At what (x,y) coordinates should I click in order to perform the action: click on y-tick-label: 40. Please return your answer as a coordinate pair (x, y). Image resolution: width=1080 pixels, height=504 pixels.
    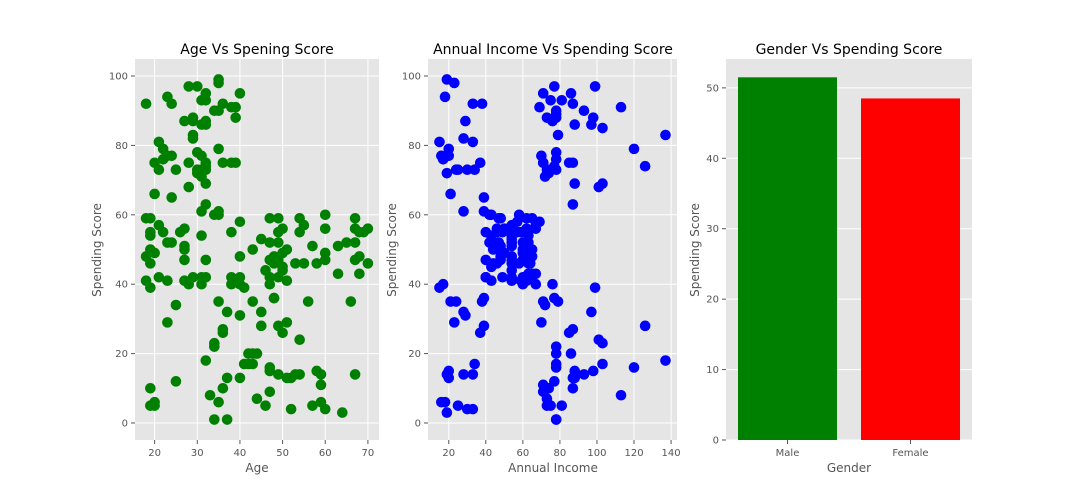
    Looking at the image, I should click on (712, 159).